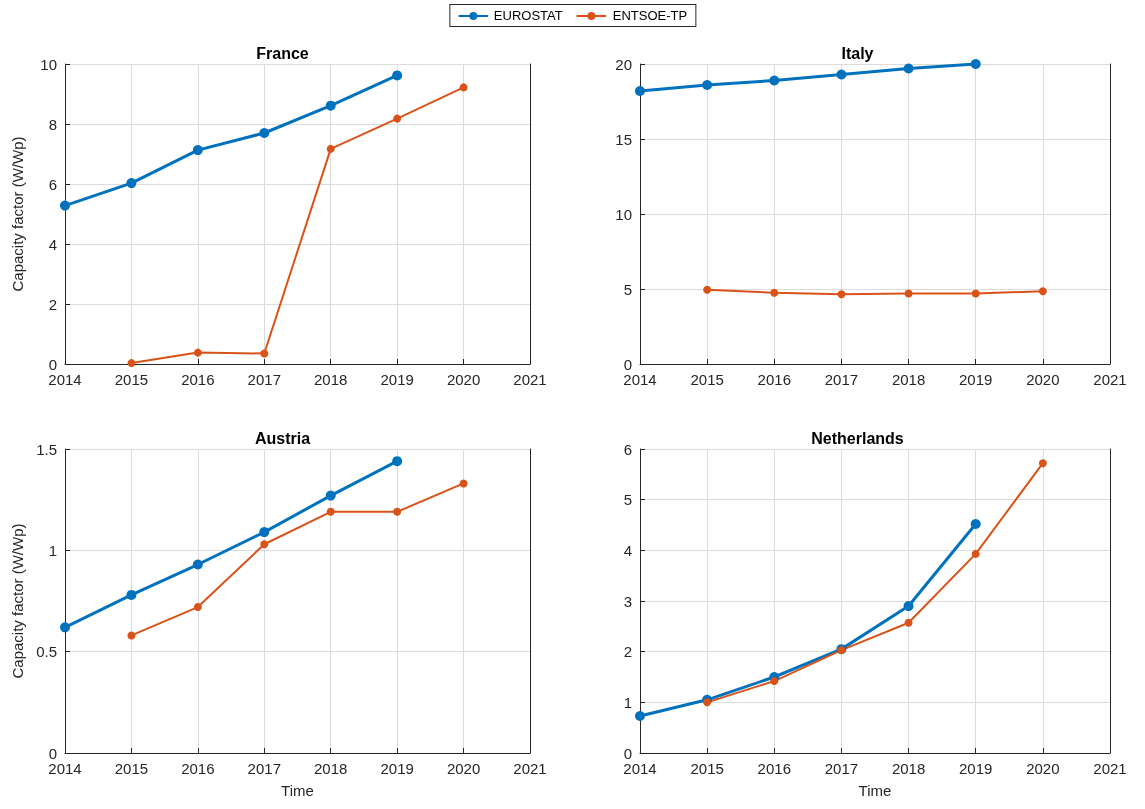  What do you see at coordinates (623, 139) in the screenshot?
I see `y-tick-label: 15` at bounding box center [623, 139].